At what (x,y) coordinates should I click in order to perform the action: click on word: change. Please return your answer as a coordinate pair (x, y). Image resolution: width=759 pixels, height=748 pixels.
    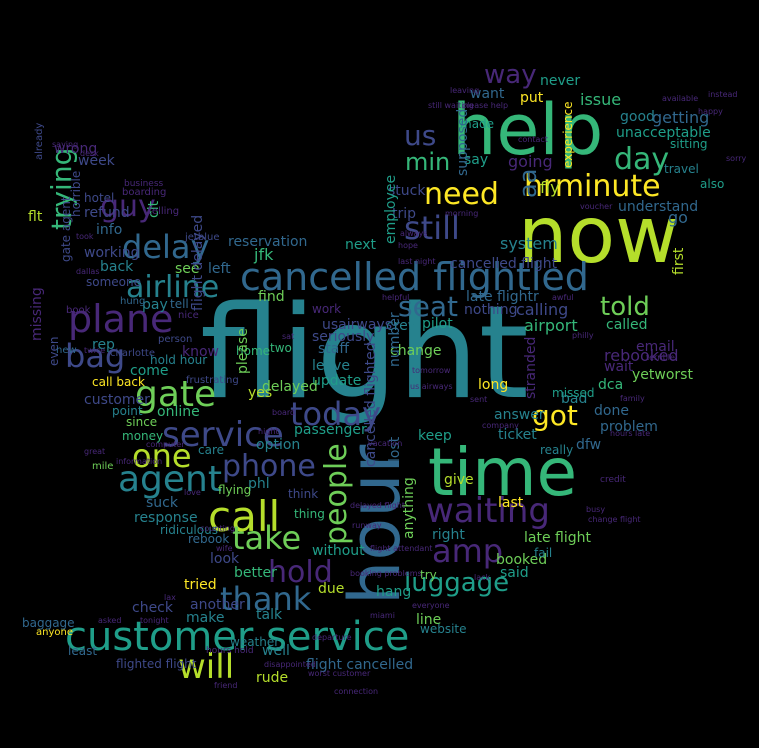
    Looking at the image, I should click on (416, 351).